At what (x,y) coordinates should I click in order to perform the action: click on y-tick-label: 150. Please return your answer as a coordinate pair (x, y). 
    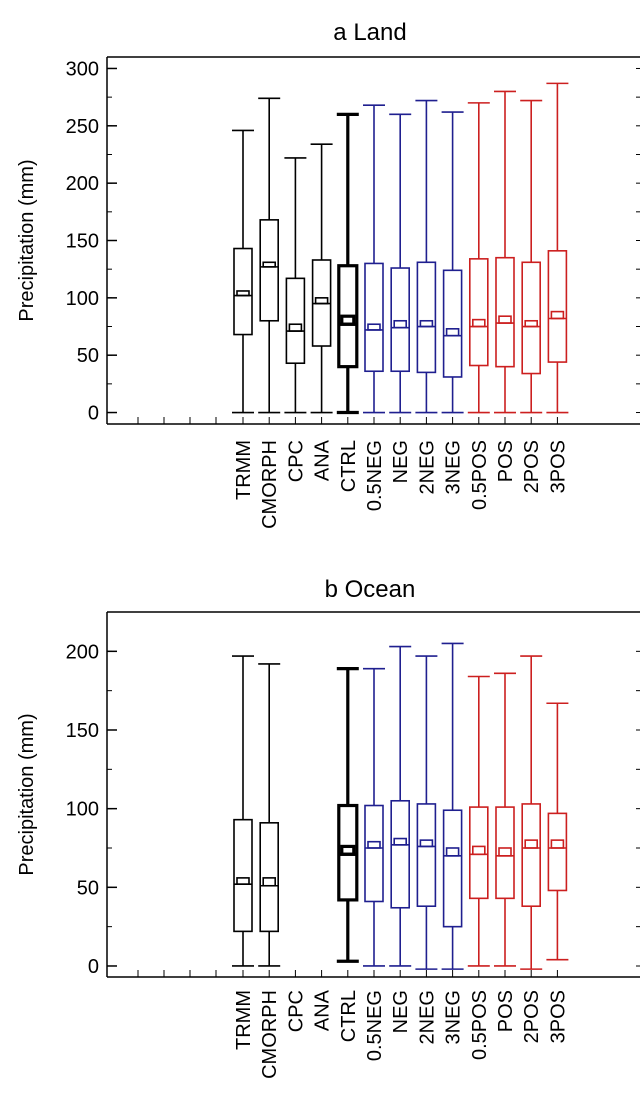
    Looking at the image, I should click on (82, 731).